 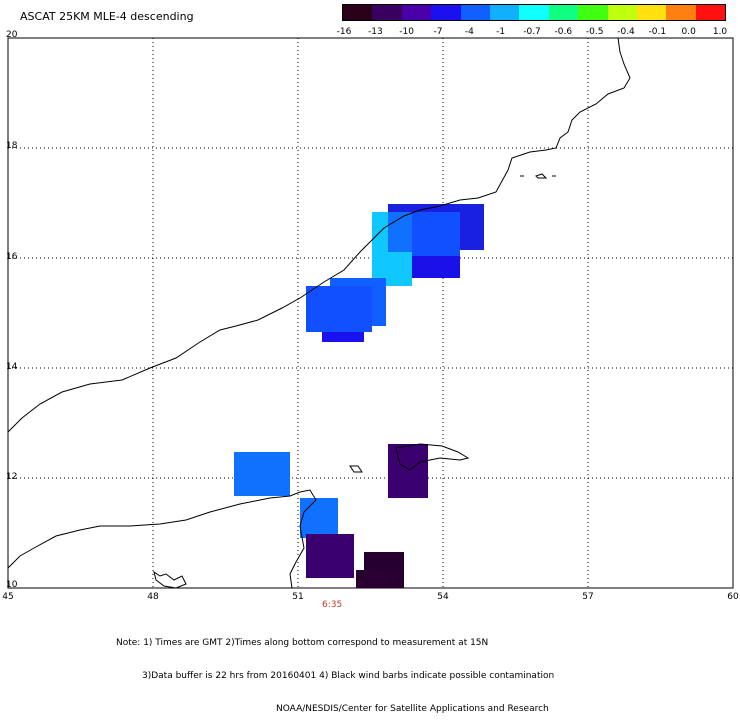 I want to click on colorbar-tick-label: -4, so click(x=469, y=32).